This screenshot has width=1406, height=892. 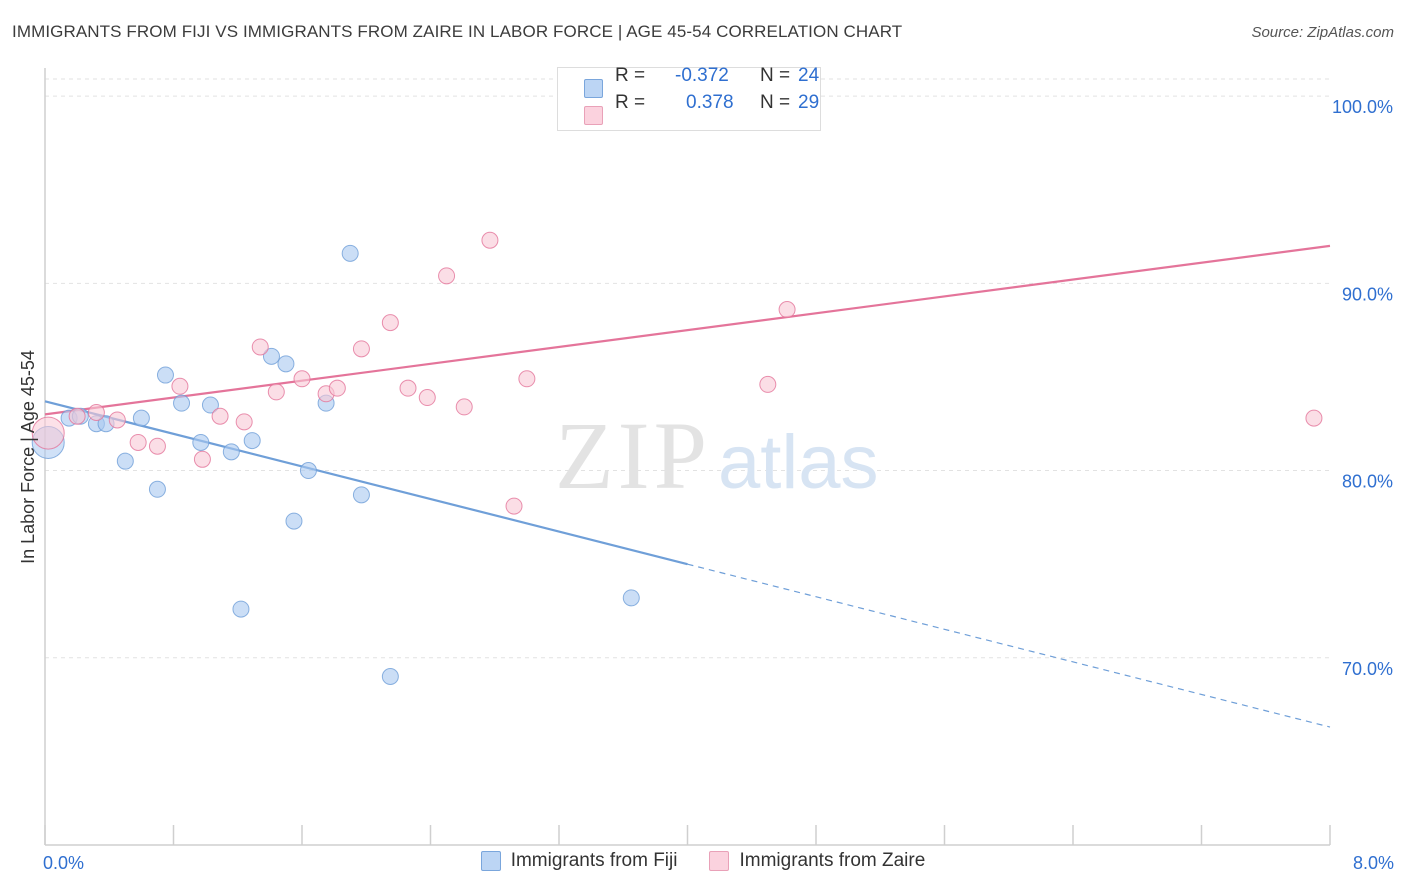 I want to click on legend-label-fiji: Immigrants from Fiji, so click(x=594, y=860).